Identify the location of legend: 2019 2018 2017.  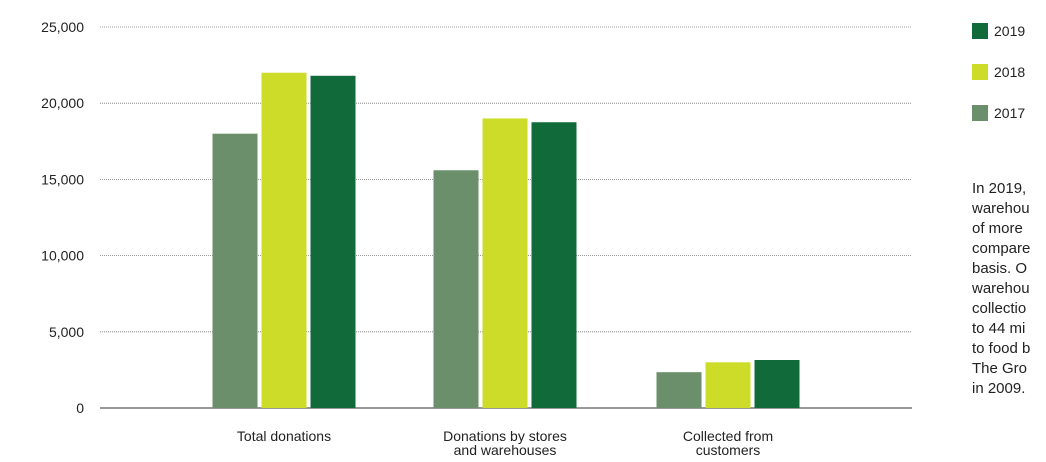
(998, 83).